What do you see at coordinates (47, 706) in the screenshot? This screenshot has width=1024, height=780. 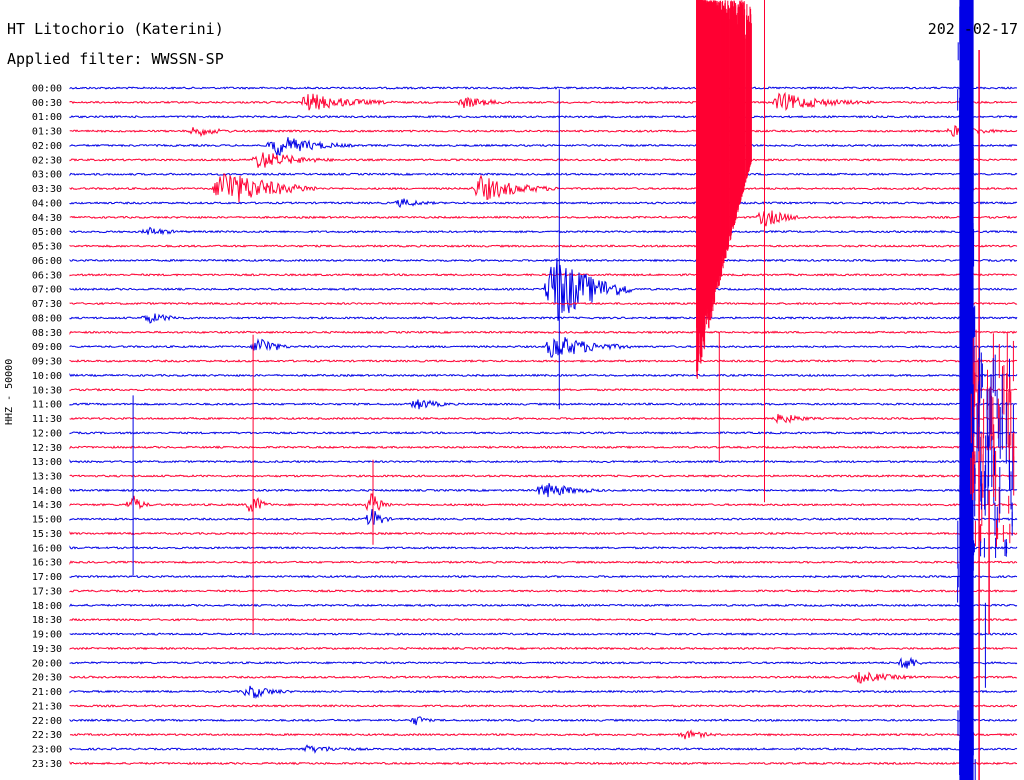 I see `time-tick-label: 21:30` at bounding box center [47, 706].